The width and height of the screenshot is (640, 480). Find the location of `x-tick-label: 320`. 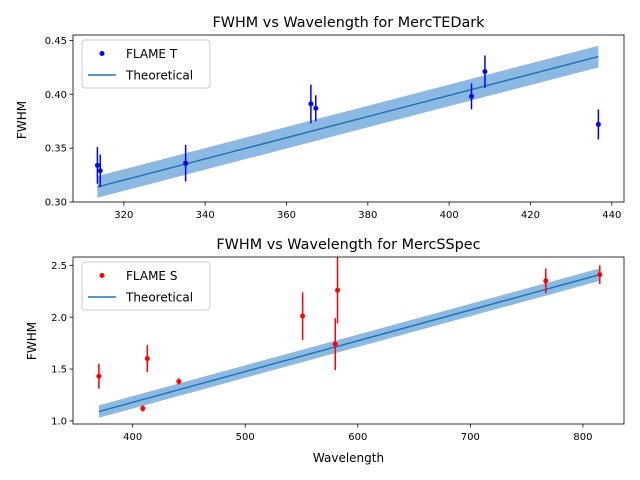

x-tick-label: 320 is located at coordinates (123, 215).